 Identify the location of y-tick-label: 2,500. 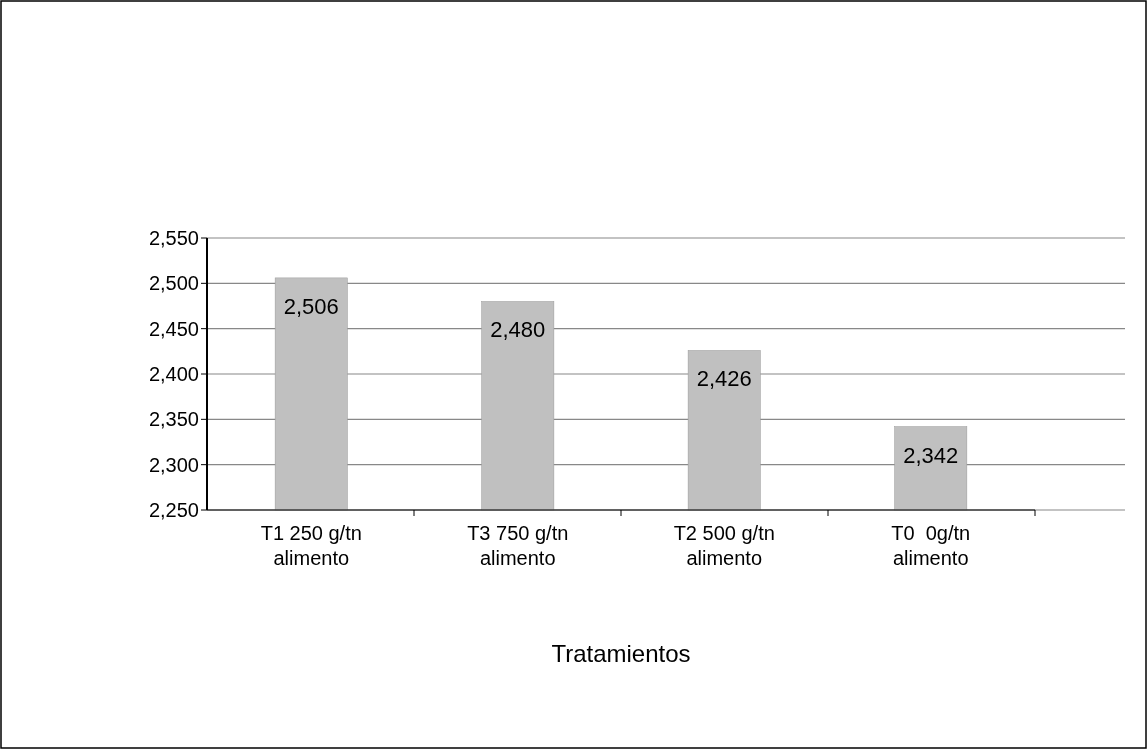
(173, 283).